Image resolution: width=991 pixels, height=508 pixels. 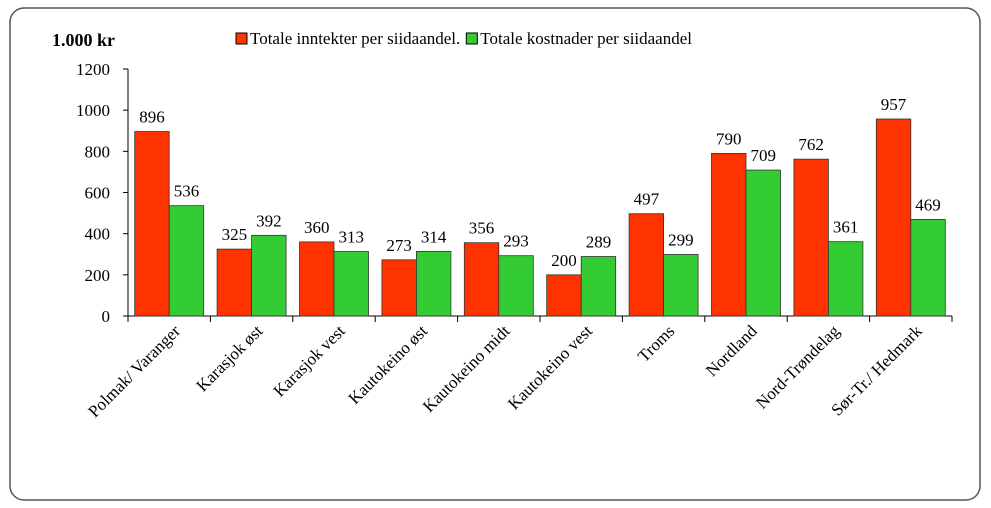 I want to click on y-tick-label: 0, so click(x=106, y=316).